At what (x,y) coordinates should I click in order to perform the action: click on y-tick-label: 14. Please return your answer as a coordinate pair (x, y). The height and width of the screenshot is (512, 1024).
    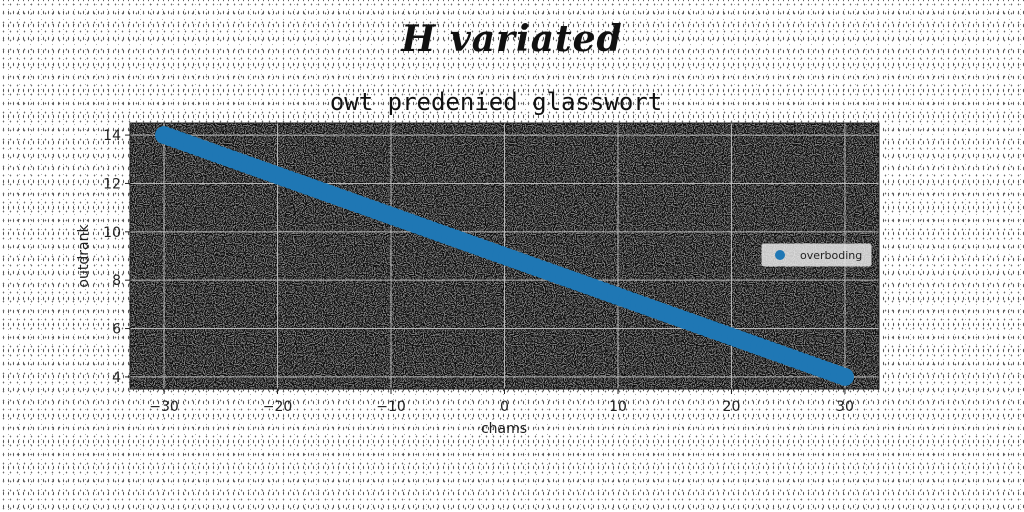
    Looking at the image, I should click on (112, 136).